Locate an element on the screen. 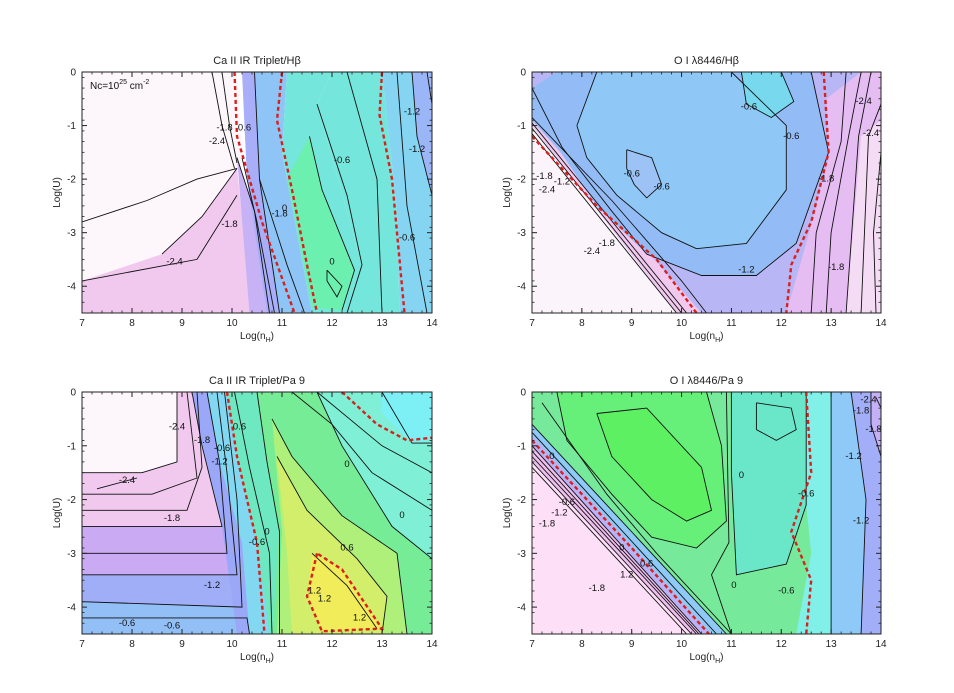 The image size is (954, 693). x-tick-label: 13 is located at coordinates (382, 323).